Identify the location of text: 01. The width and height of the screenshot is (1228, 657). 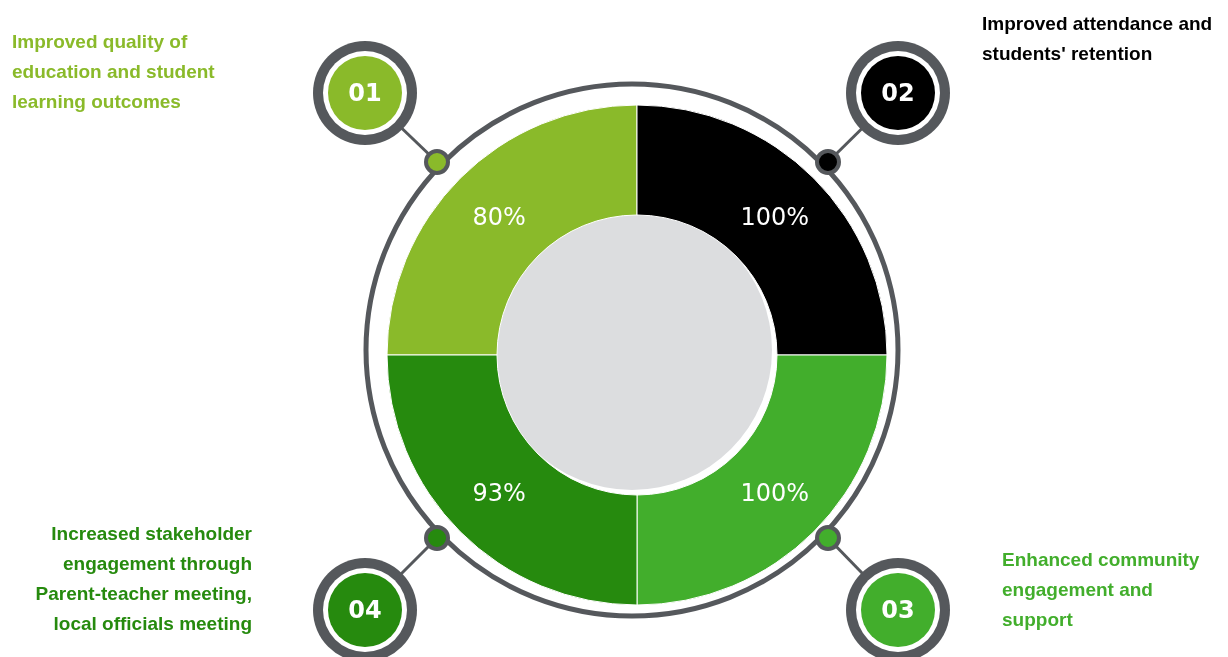
(365, 93).